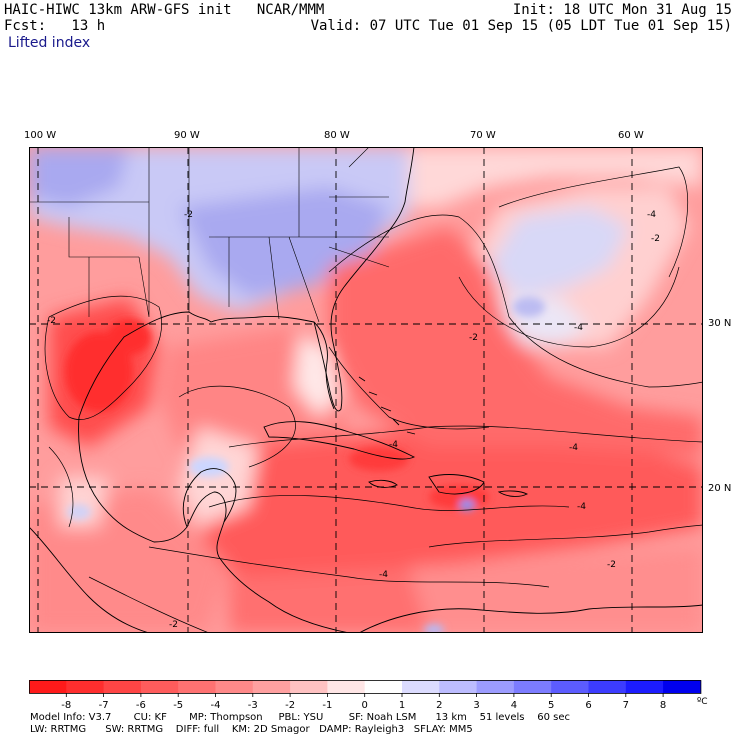  I want to click on colorbar-frame, so click(365, 687).